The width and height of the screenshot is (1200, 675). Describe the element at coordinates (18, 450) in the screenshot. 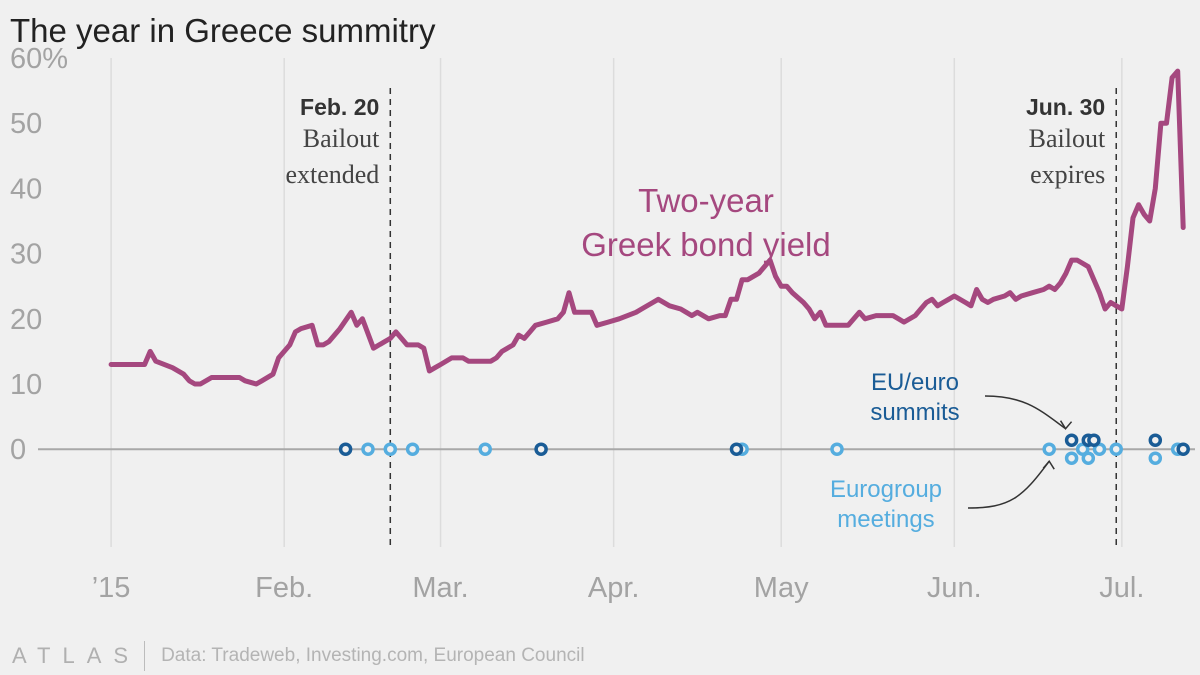

I see `y-tick-label: 0` at that location.